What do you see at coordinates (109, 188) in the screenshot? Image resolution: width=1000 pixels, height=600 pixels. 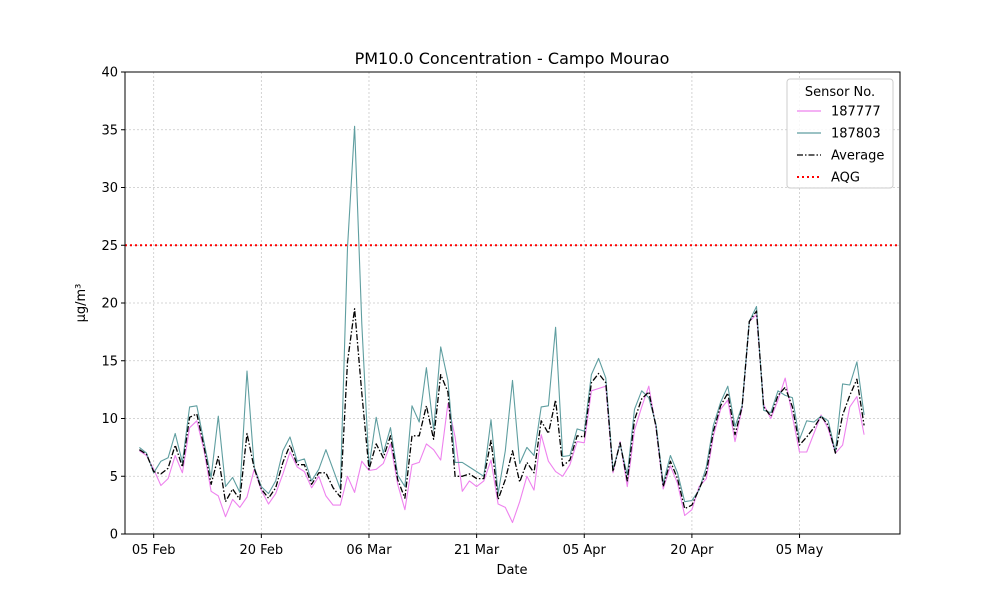 I see `y-tick-label: 30` at bounding box center [109, 188].